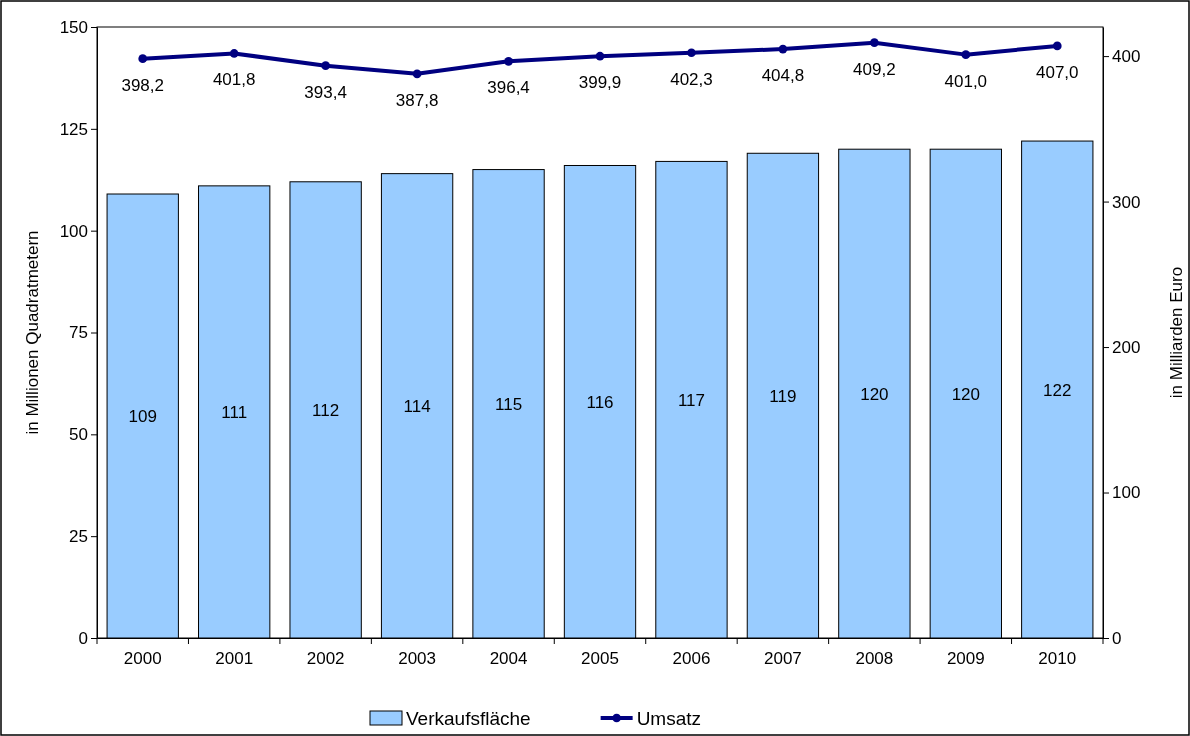  I want to click on x-tick-label: 2007, so click(783, 659).